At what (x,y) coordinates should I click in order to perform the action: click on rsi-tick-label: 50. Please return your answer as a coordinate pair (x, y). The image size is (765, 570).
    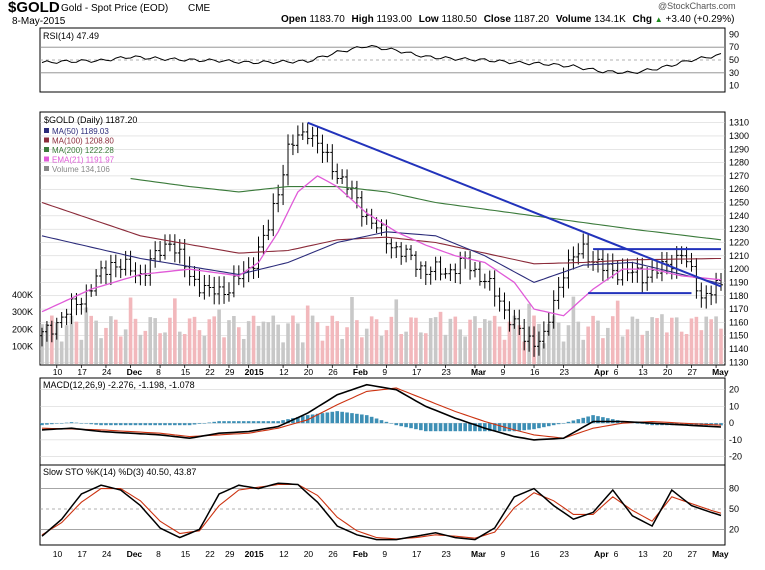
    Looking at the image, I should click on (734, 60).